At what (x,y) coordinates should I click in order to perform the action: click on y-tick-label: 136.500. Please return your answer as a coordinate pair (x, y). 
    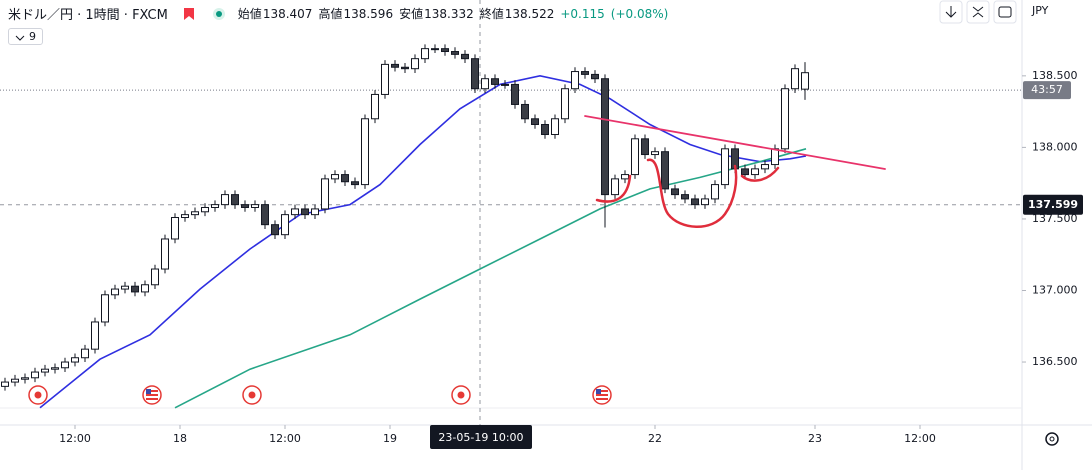
    Looking at the image, I should click on (1055, 361).